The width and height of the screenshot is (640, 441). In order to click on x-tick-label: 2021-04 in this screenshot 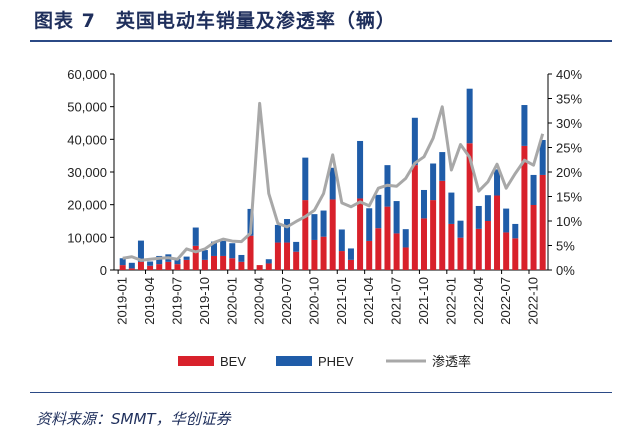, I will do `click(368, 301)`.